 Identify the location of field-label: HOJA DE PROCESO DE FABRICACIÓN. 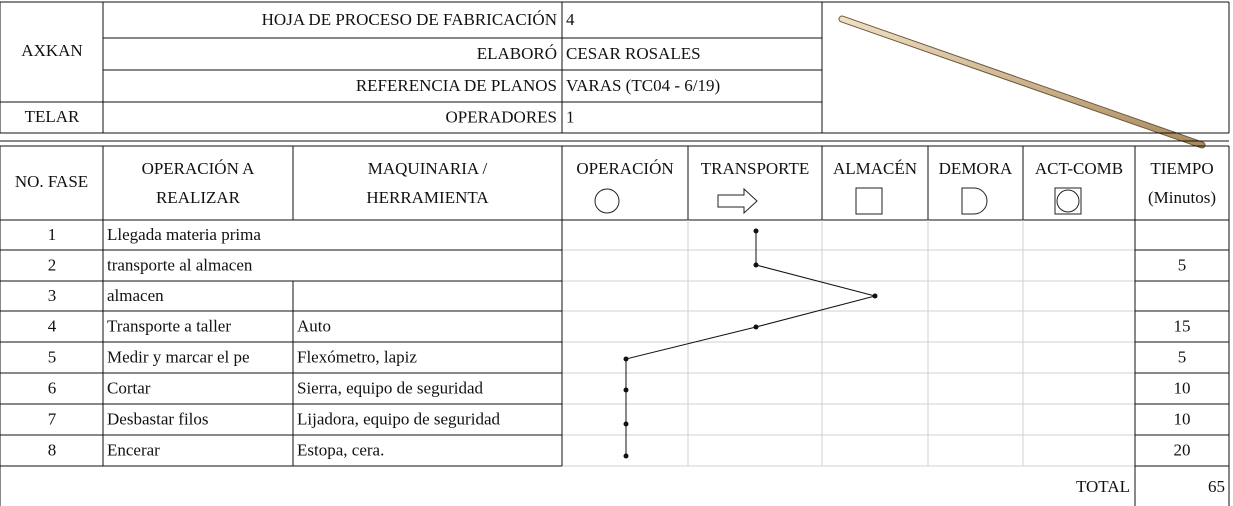
(409, 19).